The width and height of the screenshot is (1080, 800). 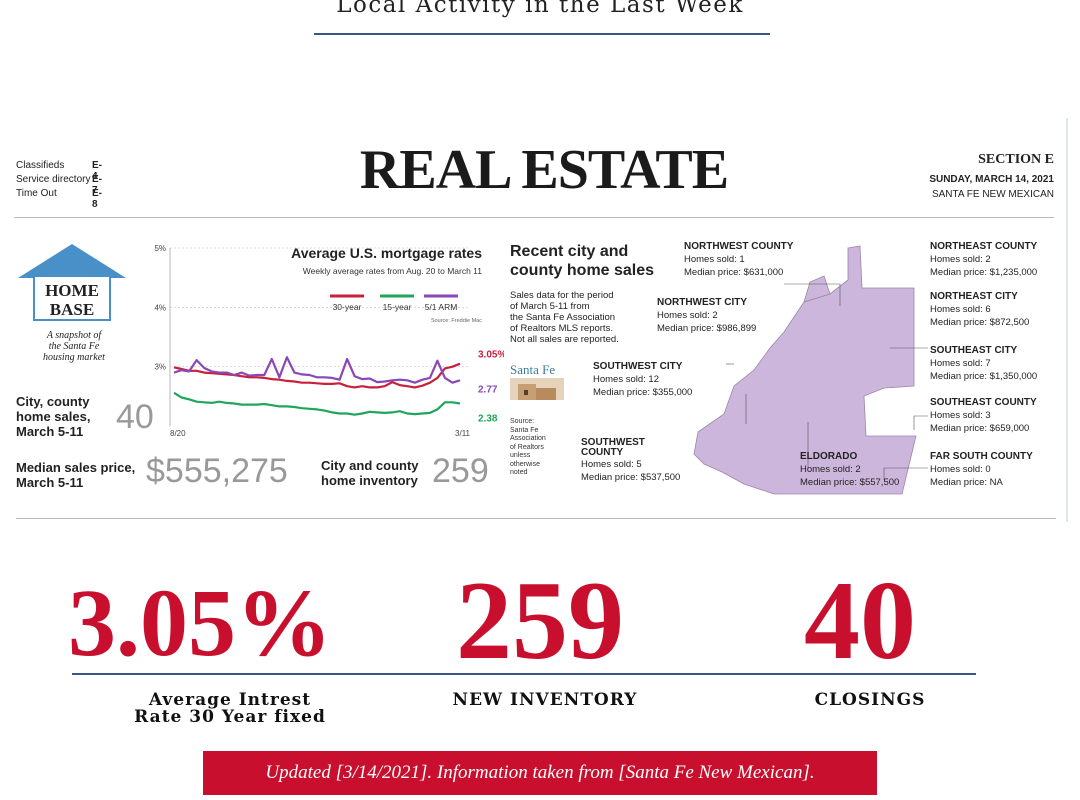 What do you see at coordinates (534, 217) in the screenshot?
I see `header-divider` at bounding box center [534, 217].